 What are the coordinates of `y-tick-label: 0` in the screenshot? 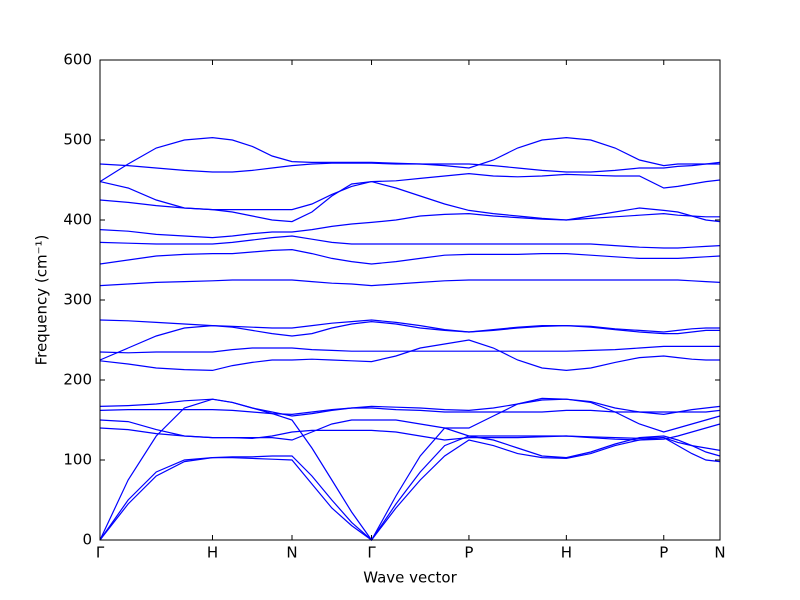 It's located at (87, 540).